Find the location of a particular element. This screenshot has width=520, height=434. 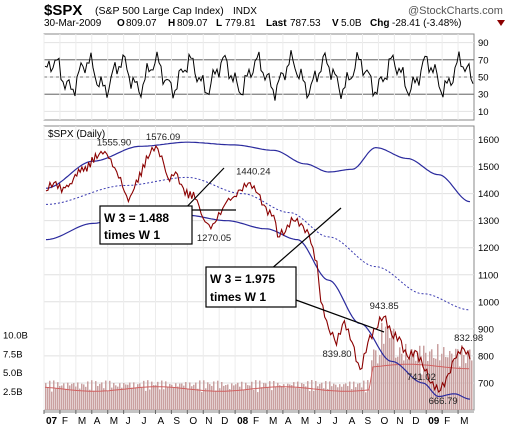

callout-w3-1: W 3 = 1.488 times W 1 is located at coordinates (167, 206).